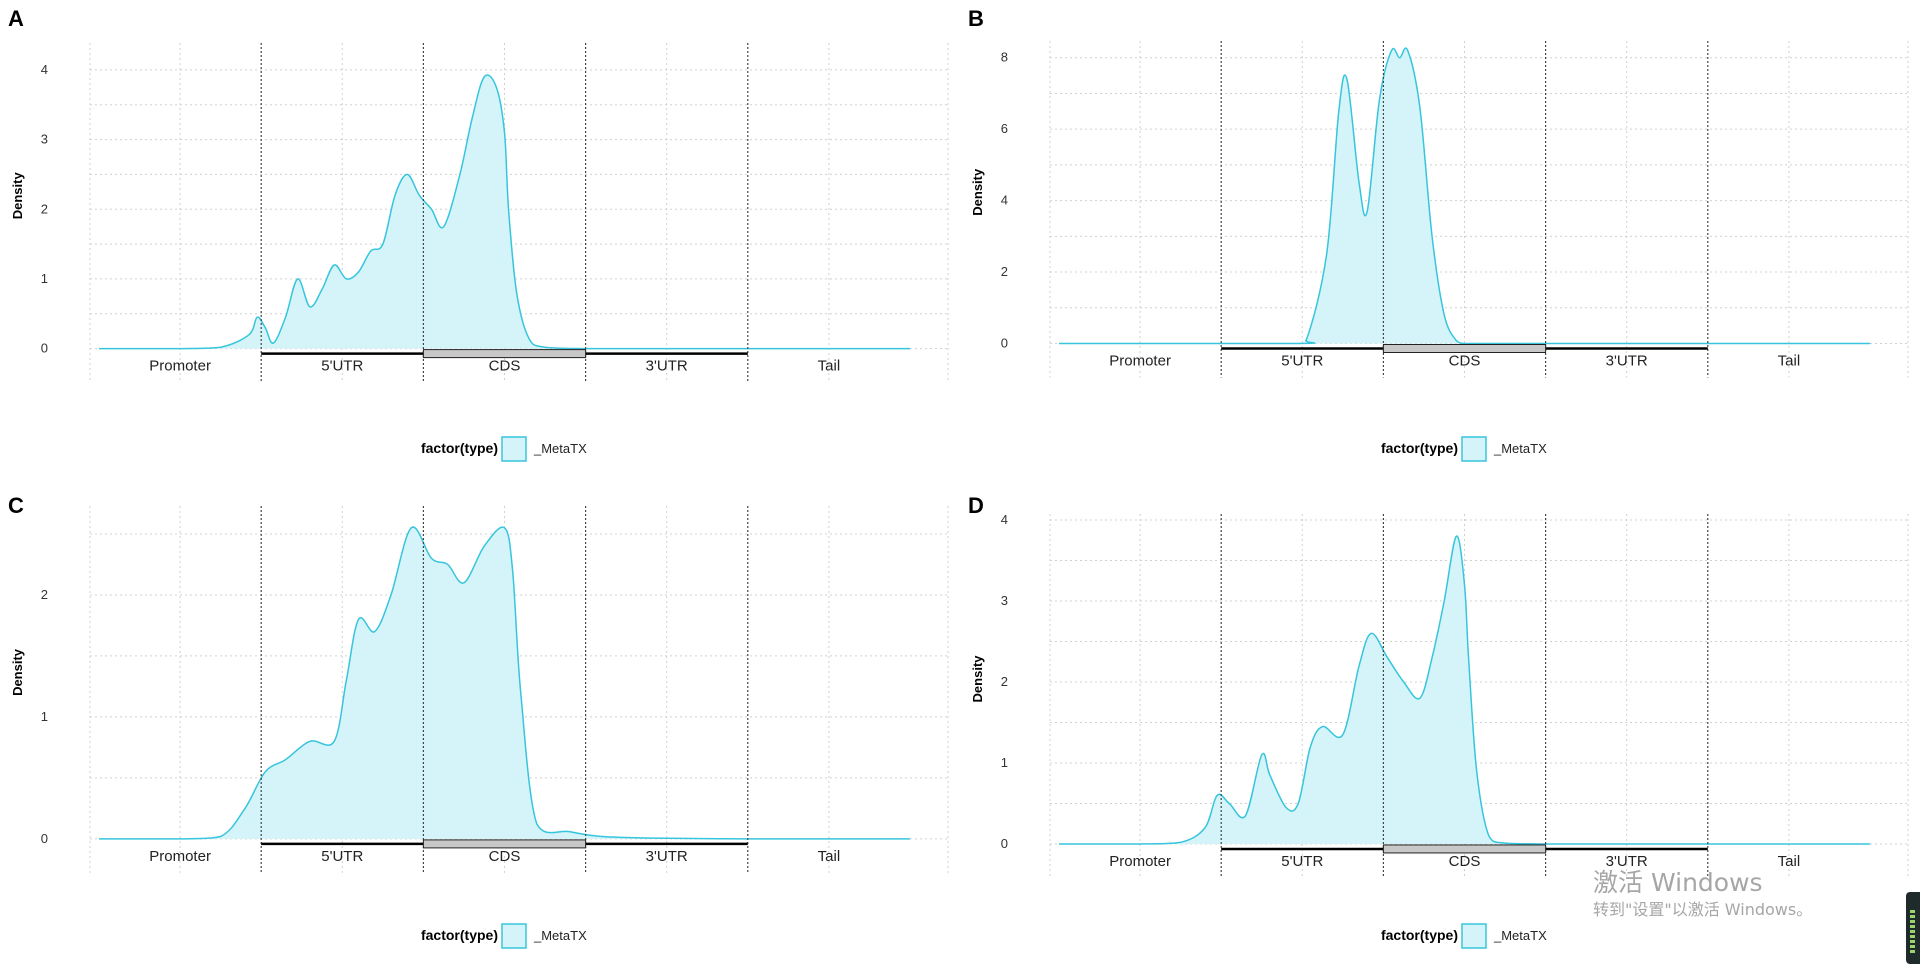 The height and width of the screenshot is (964, 1920). I want to click on y-tick-label: 8, so click(1004, 57).